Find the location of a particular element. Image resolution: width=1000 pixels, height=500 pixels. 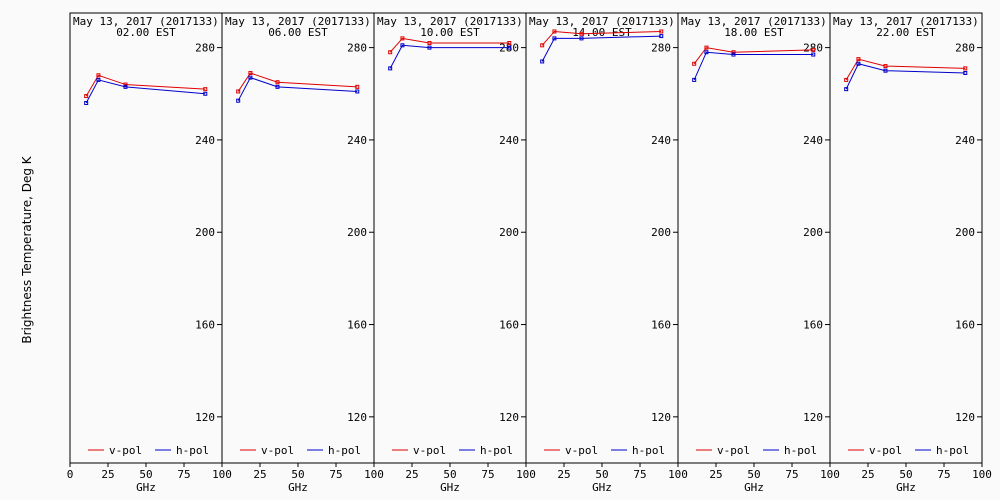

panel-subtitle: 02.00 EST is located at coordinates (146, 32).